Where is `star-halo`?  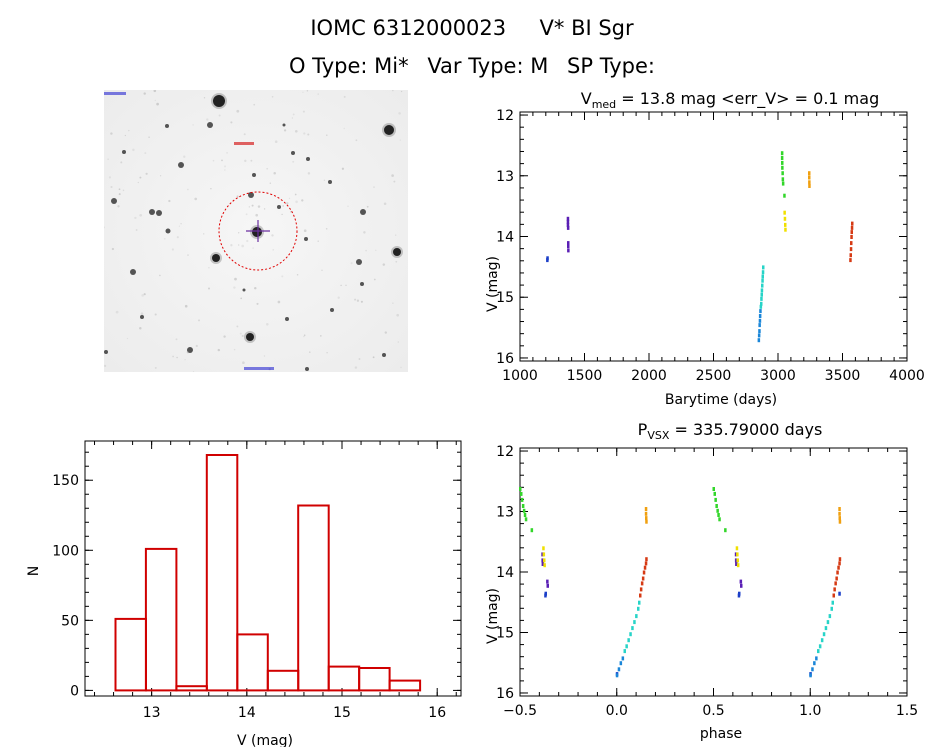
star-halo is located at coordinates (250, 337).